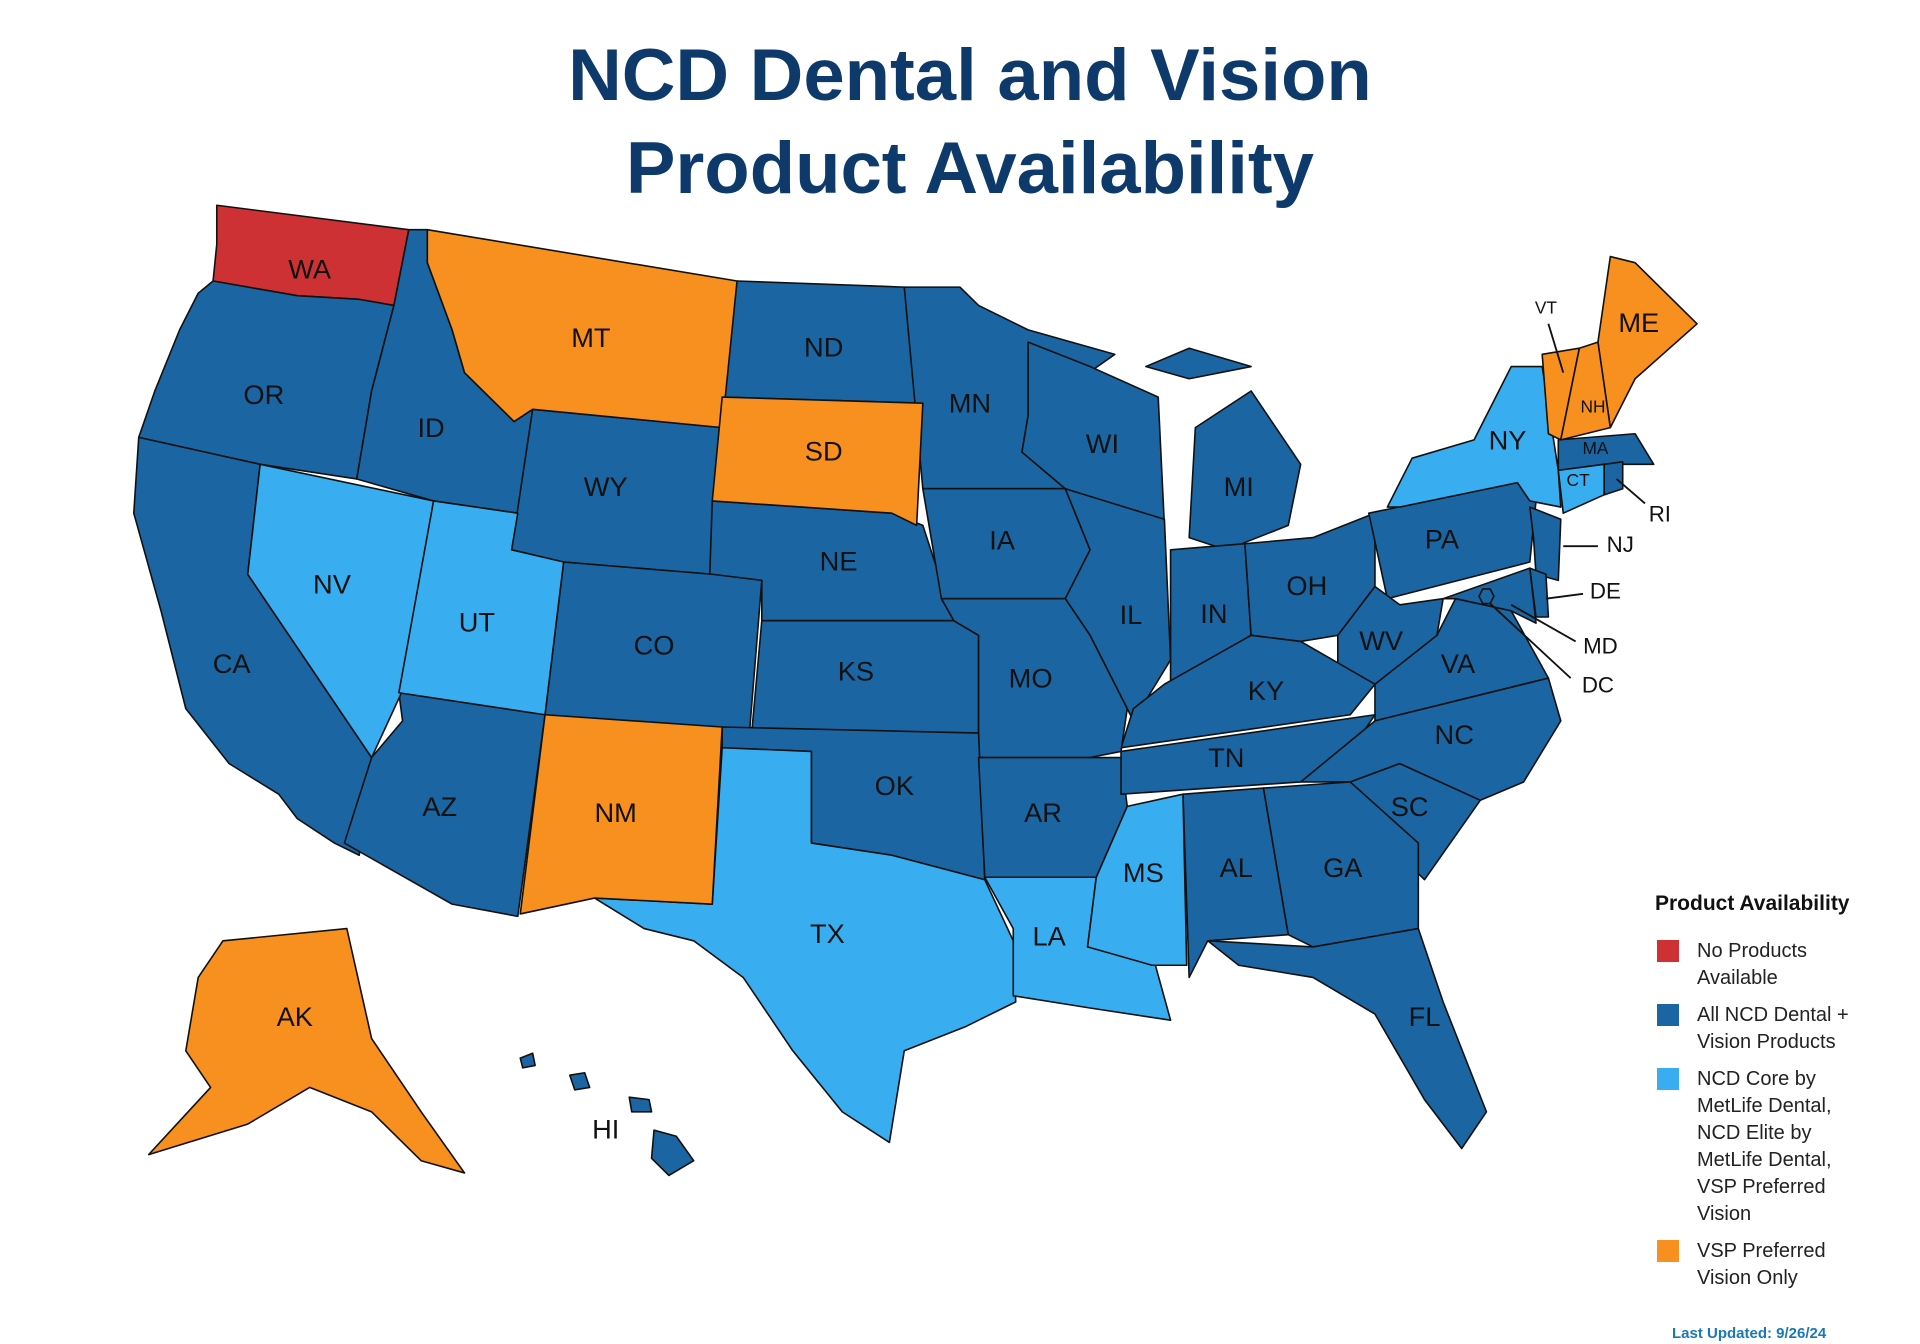 Image resolution: width=1920 pixels, height=1344 pixels. What do you see at coordinates (827, 934) in the screenshot?
I see `state-label: TX` at bounding box center [827, 934].